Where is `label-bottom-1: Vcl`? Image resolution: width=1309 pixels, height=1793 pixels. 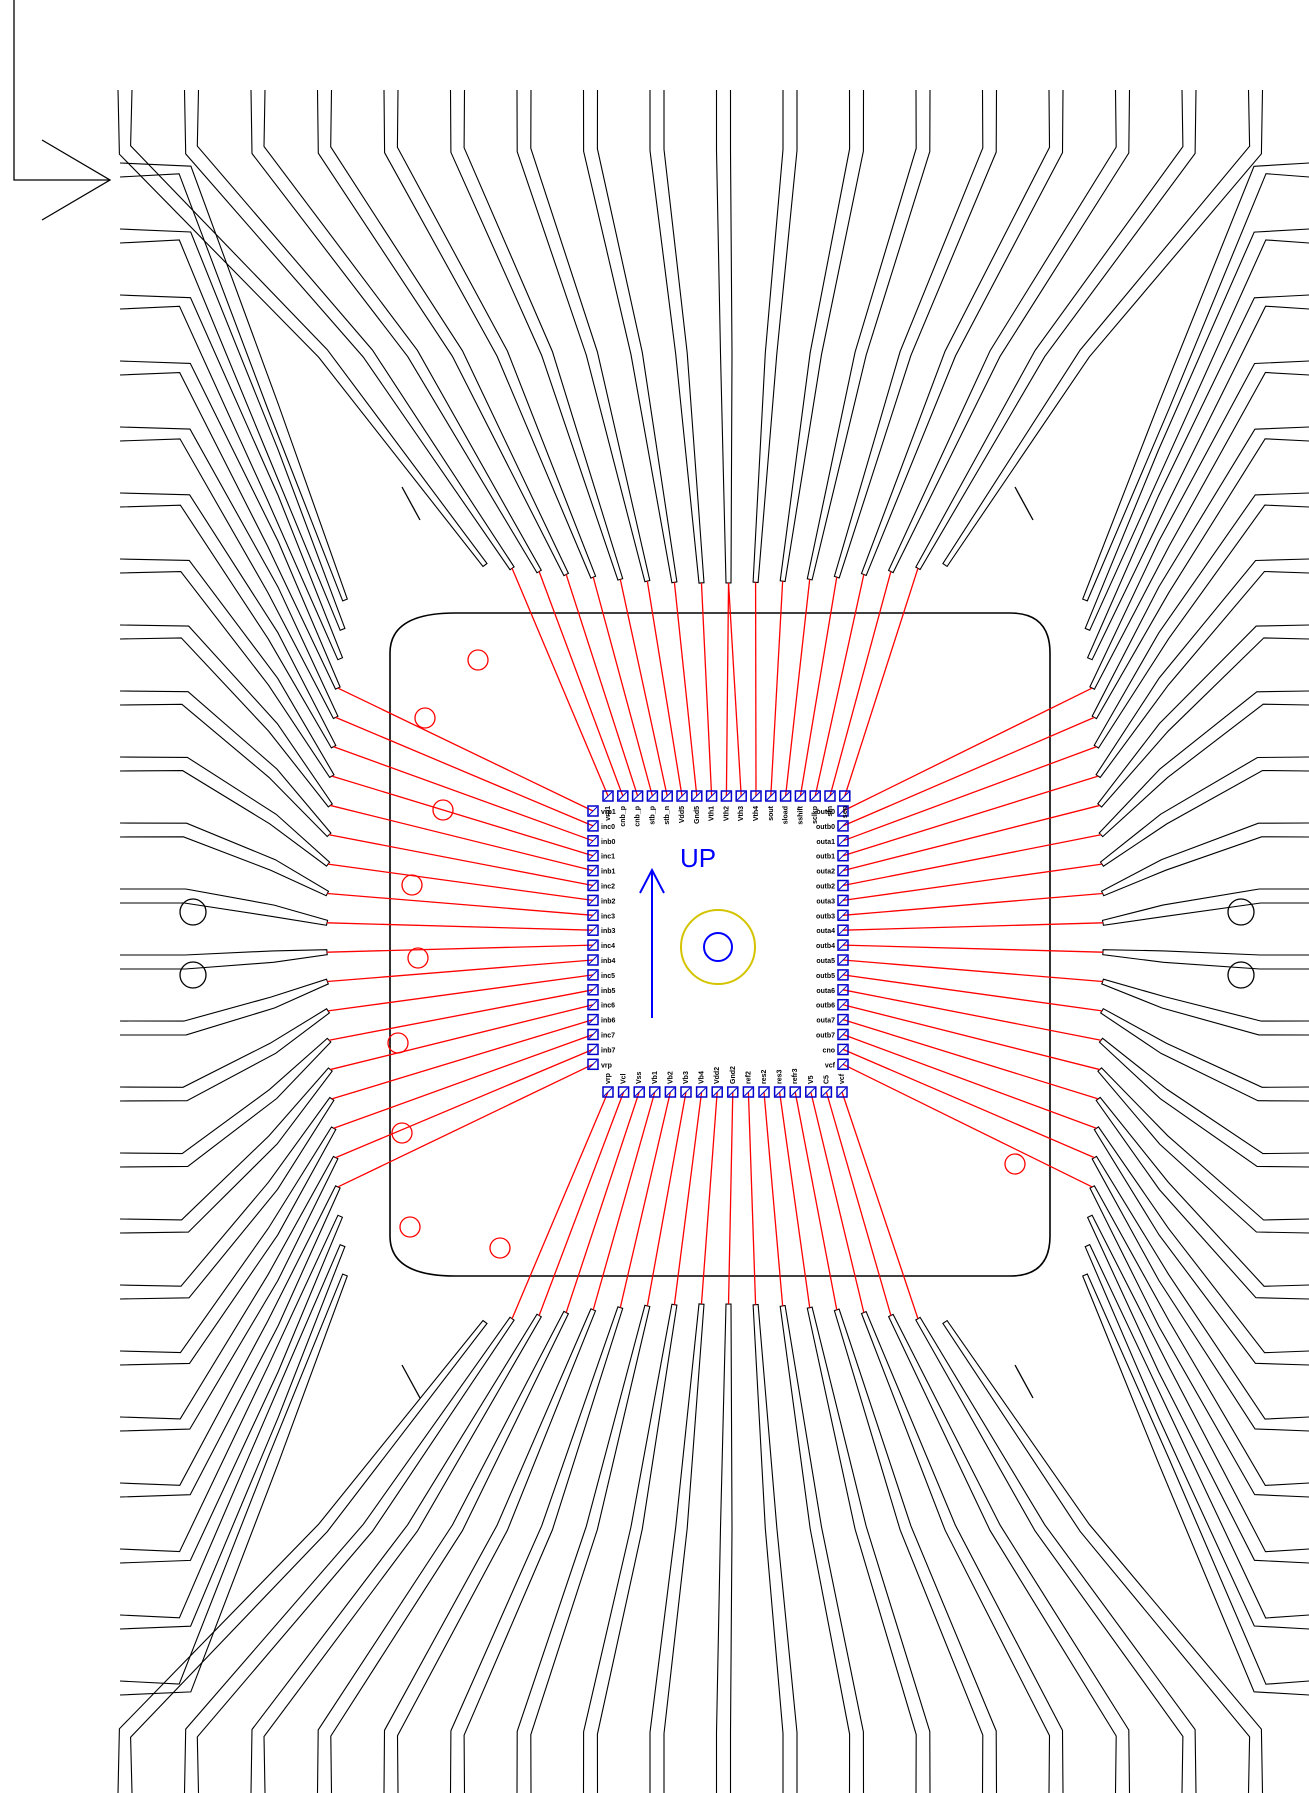 label-bottom-1: Vcl is located at coordinates (624, 1078).